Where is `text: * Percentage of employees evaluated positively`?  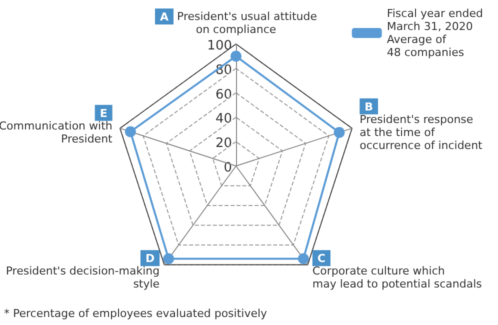
text: * Percentage of employees evaluated positively is located at coordinates (136, 313).